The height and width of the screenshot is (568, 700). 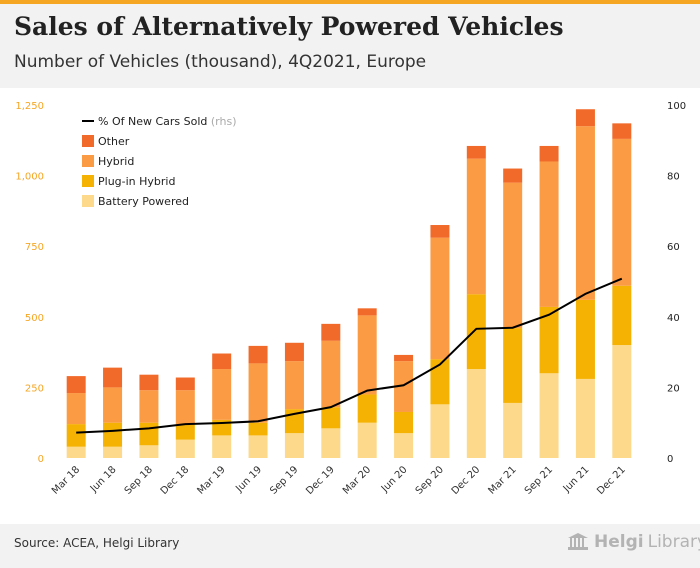 What do you see at coordinates (88, 201) in the screenshot?
I see `legend-swatch-battery` at bounding box center [88, 201].